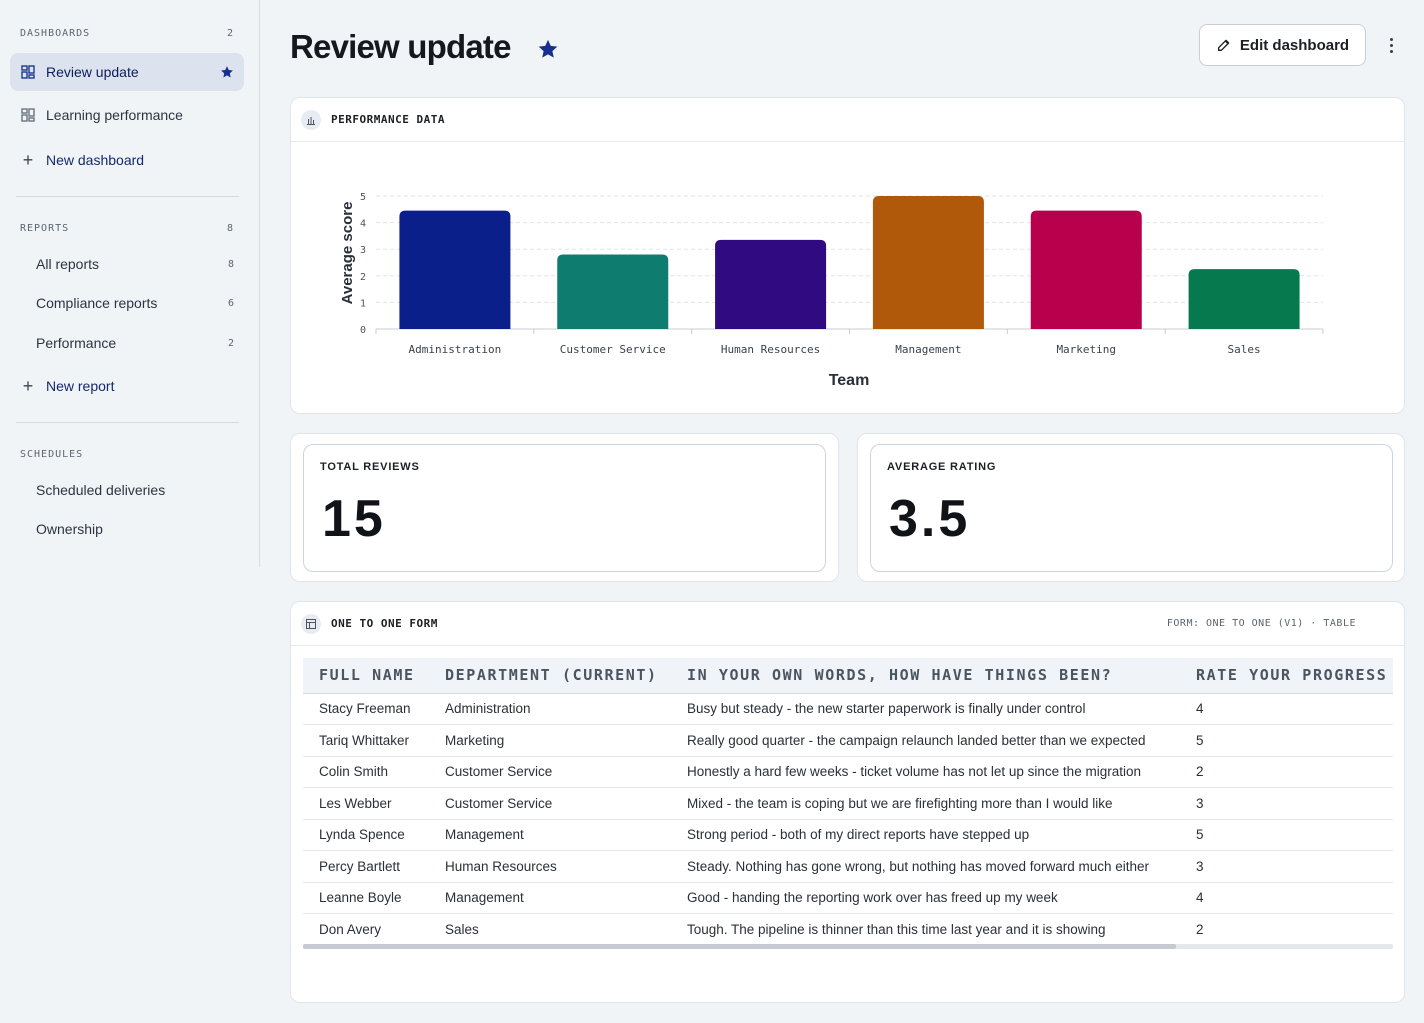  I want to click on column-header: DEPARTMENT (CURRENT), so click(550, 676).